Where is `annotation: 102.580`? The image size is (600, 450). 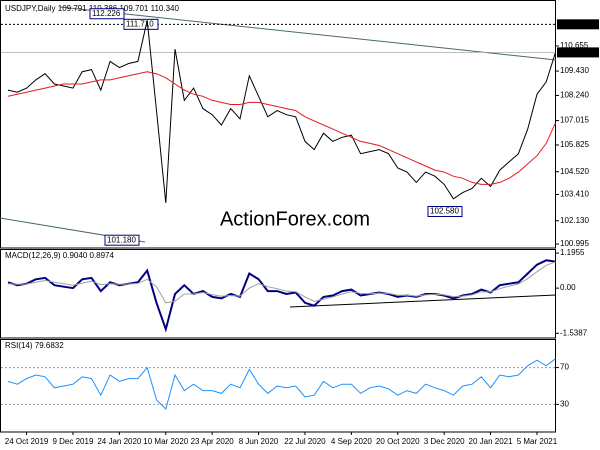
annotation: 102.580 is located at coordinates (444, 211).